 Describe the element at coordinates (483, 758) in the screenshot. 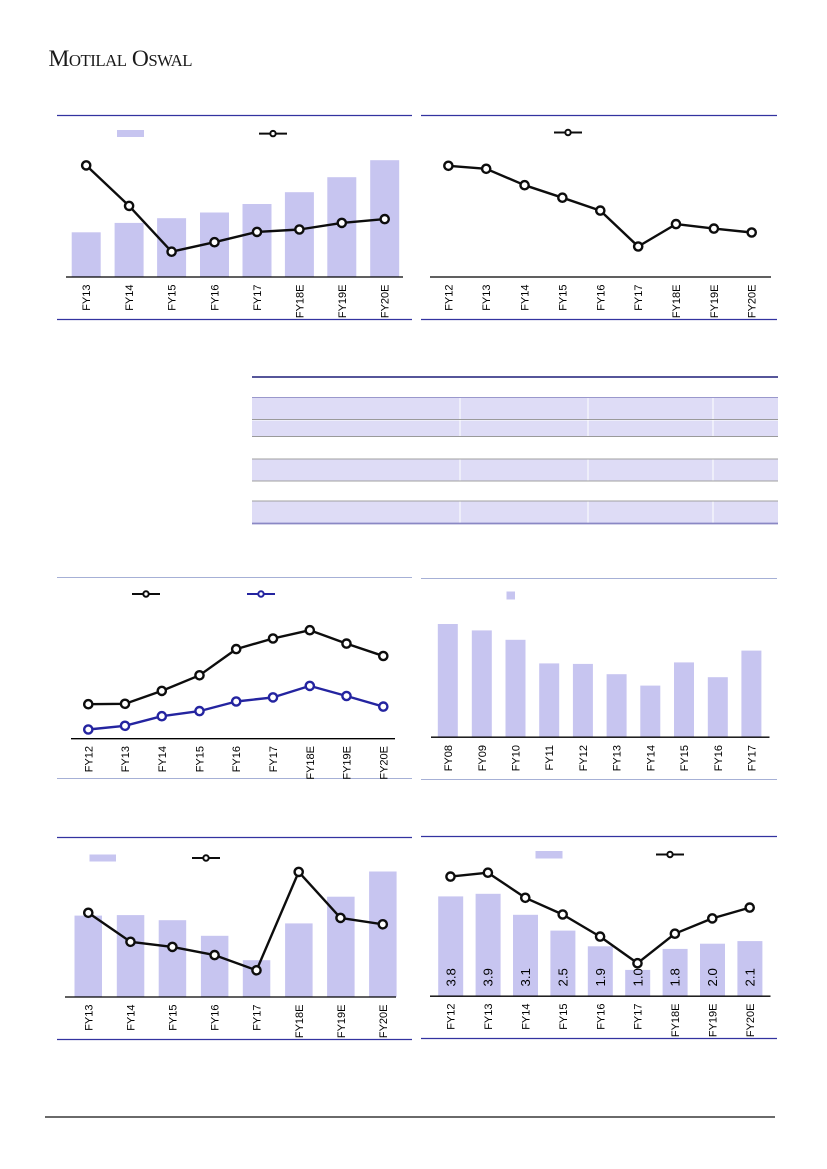

I see `svg-text: FY09` at that location.